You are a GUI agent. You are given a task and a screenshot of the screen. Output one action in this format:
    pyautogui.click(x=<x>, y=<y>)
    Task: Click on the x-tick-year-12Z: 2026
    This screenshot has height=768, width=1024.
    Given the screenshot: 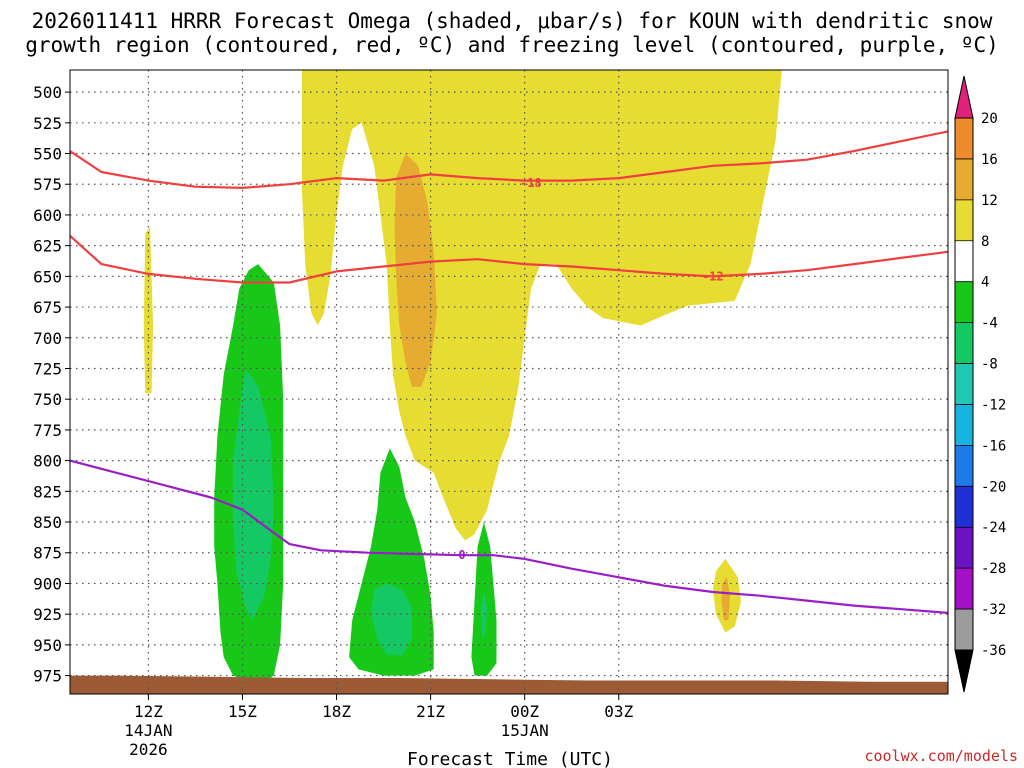 What is the action you would take?
    pyautogui.click(x=148, y=749)
    